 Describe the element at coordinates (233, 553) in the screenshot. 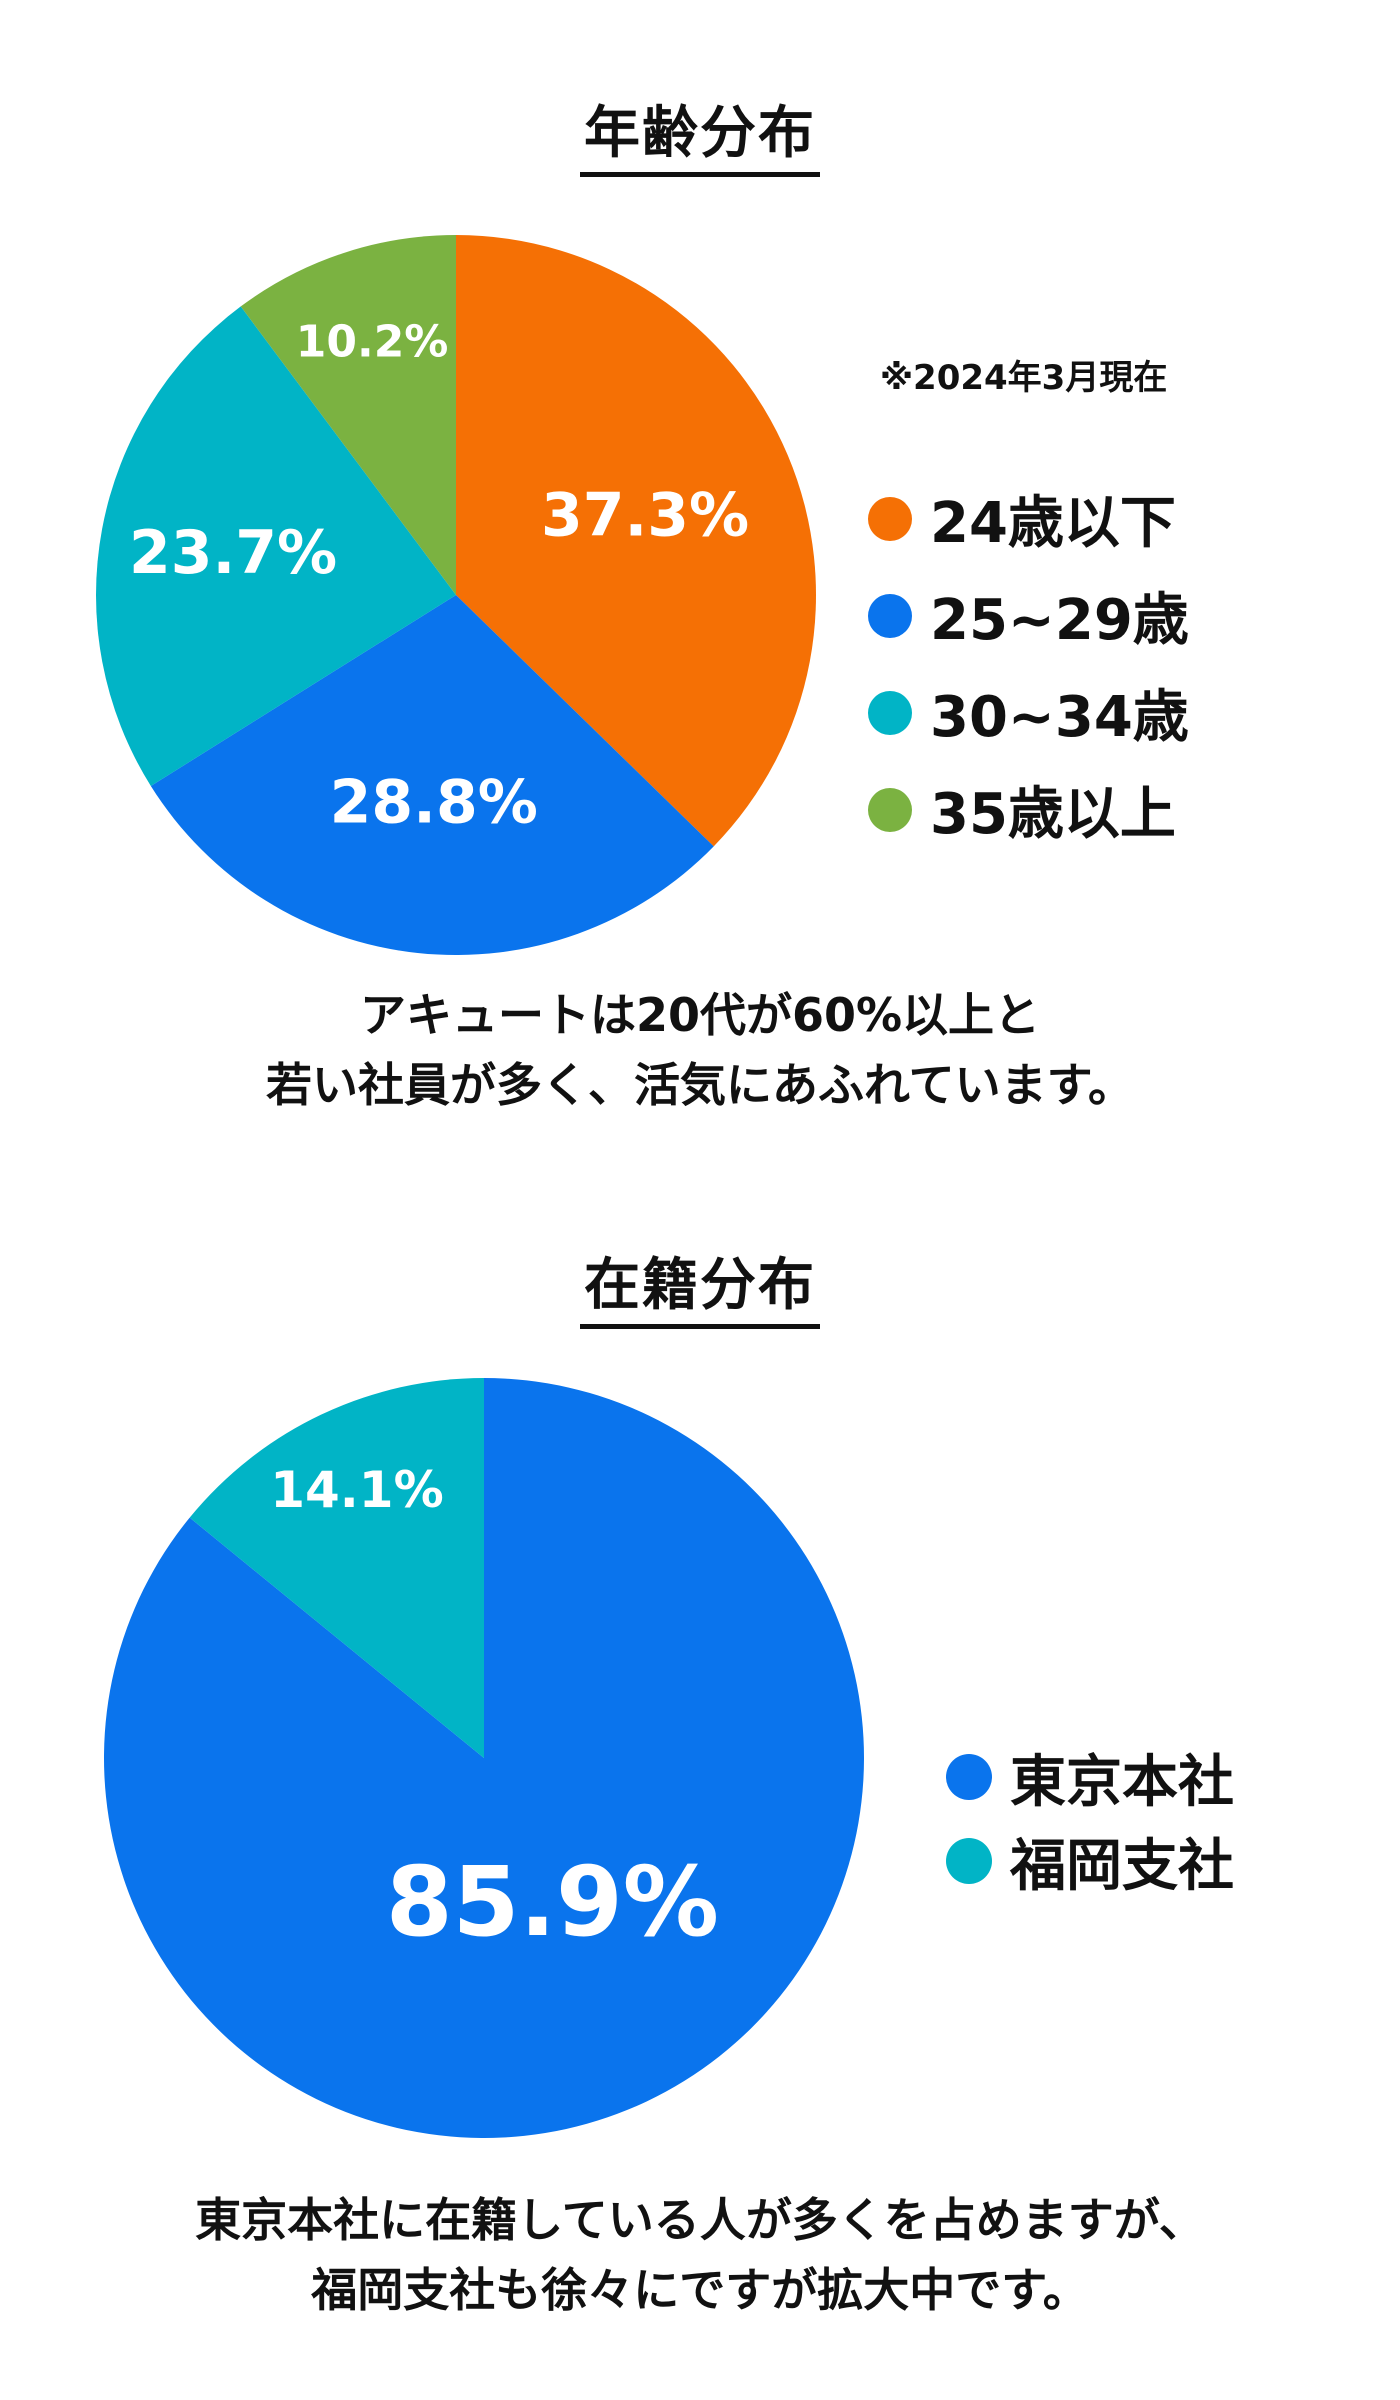

I see `pie-label-30-34: 23.7%` at that location.